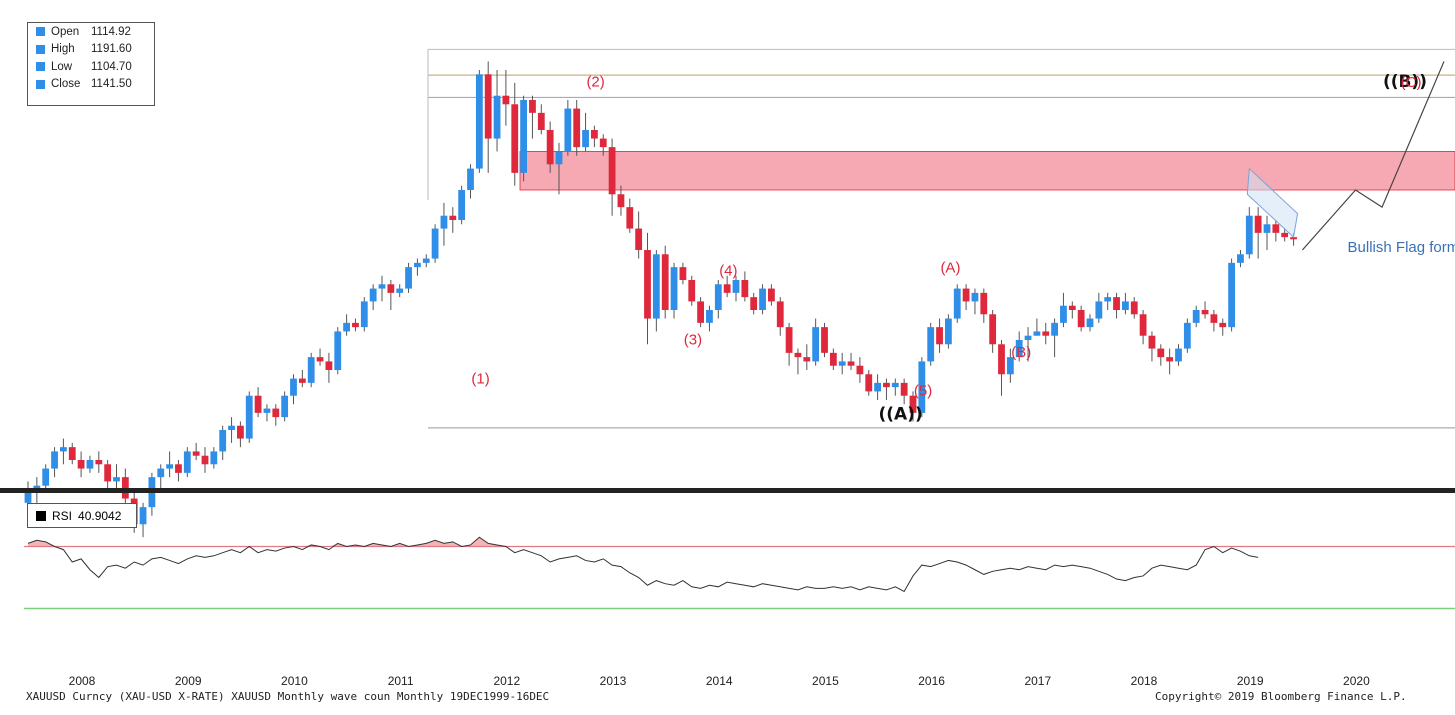 This screenshot has height=715, width=1455. I want to click on panel-separator, so click(727, 490).